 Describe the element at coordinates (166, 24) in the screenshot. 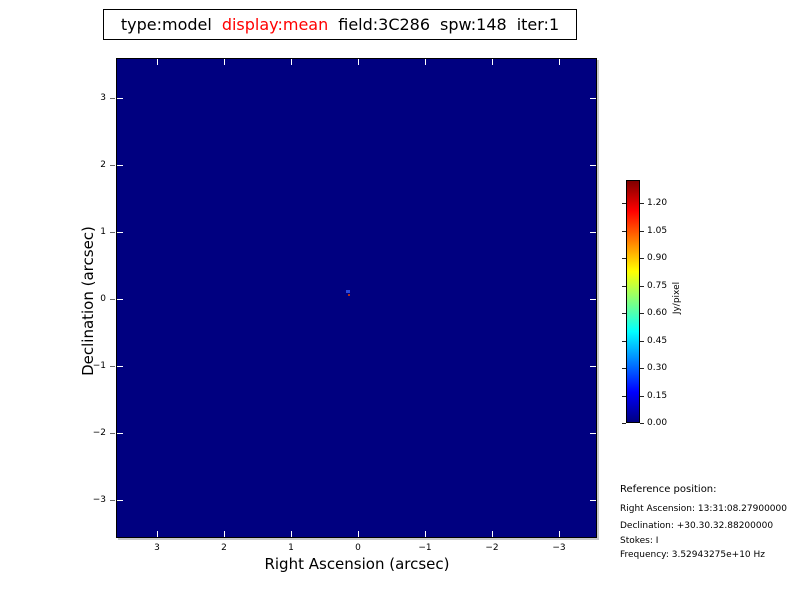

I see `title-token-type: type:model` at that location.